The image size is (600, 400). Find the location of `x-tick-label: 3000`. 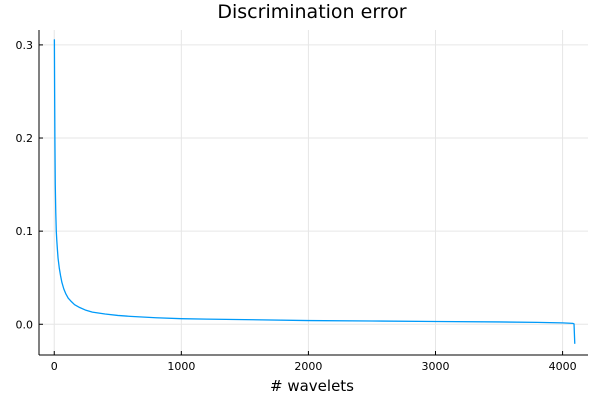

x-tick-label: 3000 is located at coordinates (436, 366).